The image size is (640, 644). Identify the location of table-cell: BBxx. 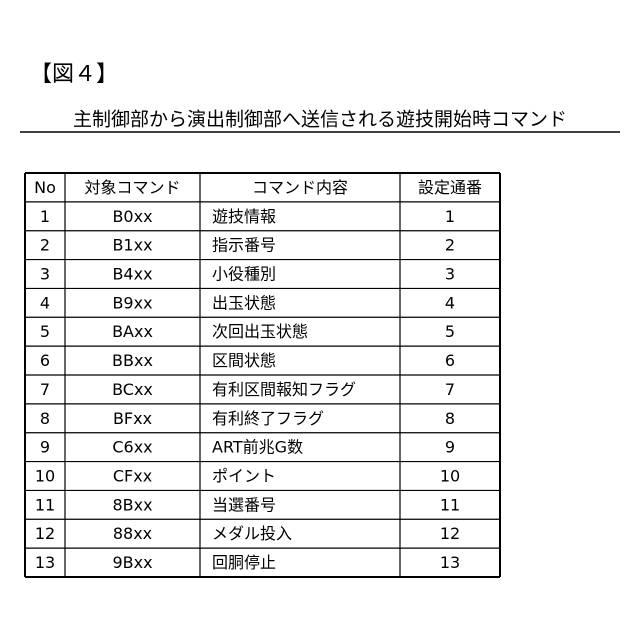
(132, 360).